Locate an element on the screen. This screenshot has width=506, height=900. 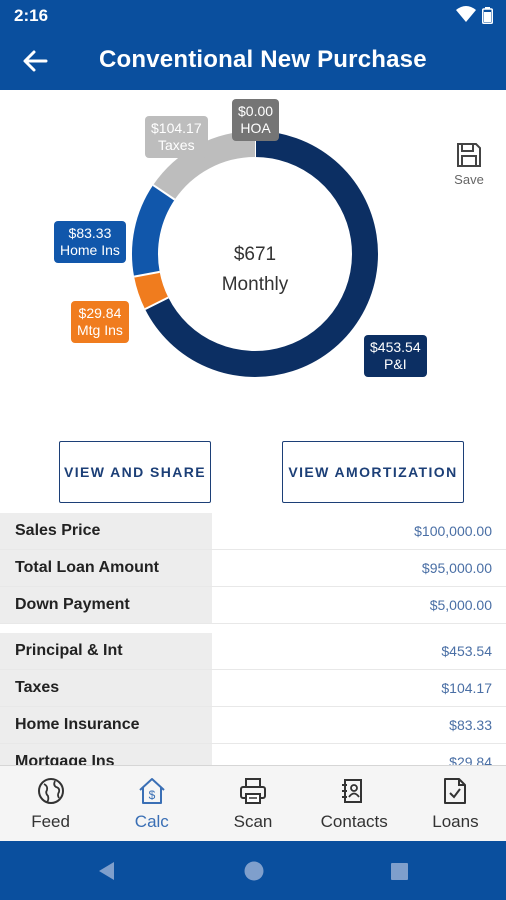
system-back-icon is located at coordinates (106, 871).